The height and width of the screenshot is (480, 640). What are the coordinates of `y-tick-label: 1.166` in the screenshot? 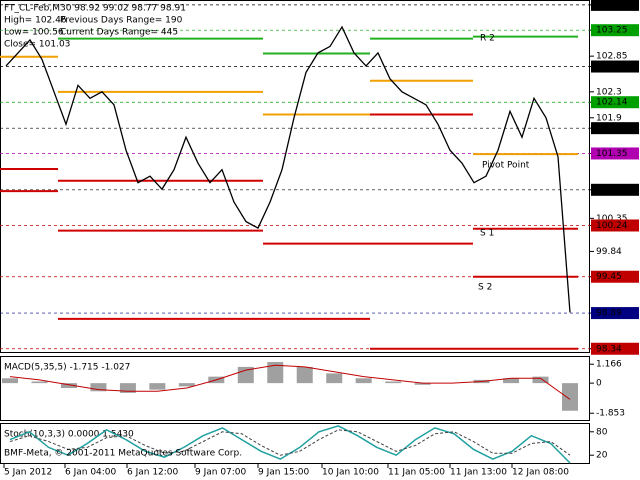 It's located at (609, 365).